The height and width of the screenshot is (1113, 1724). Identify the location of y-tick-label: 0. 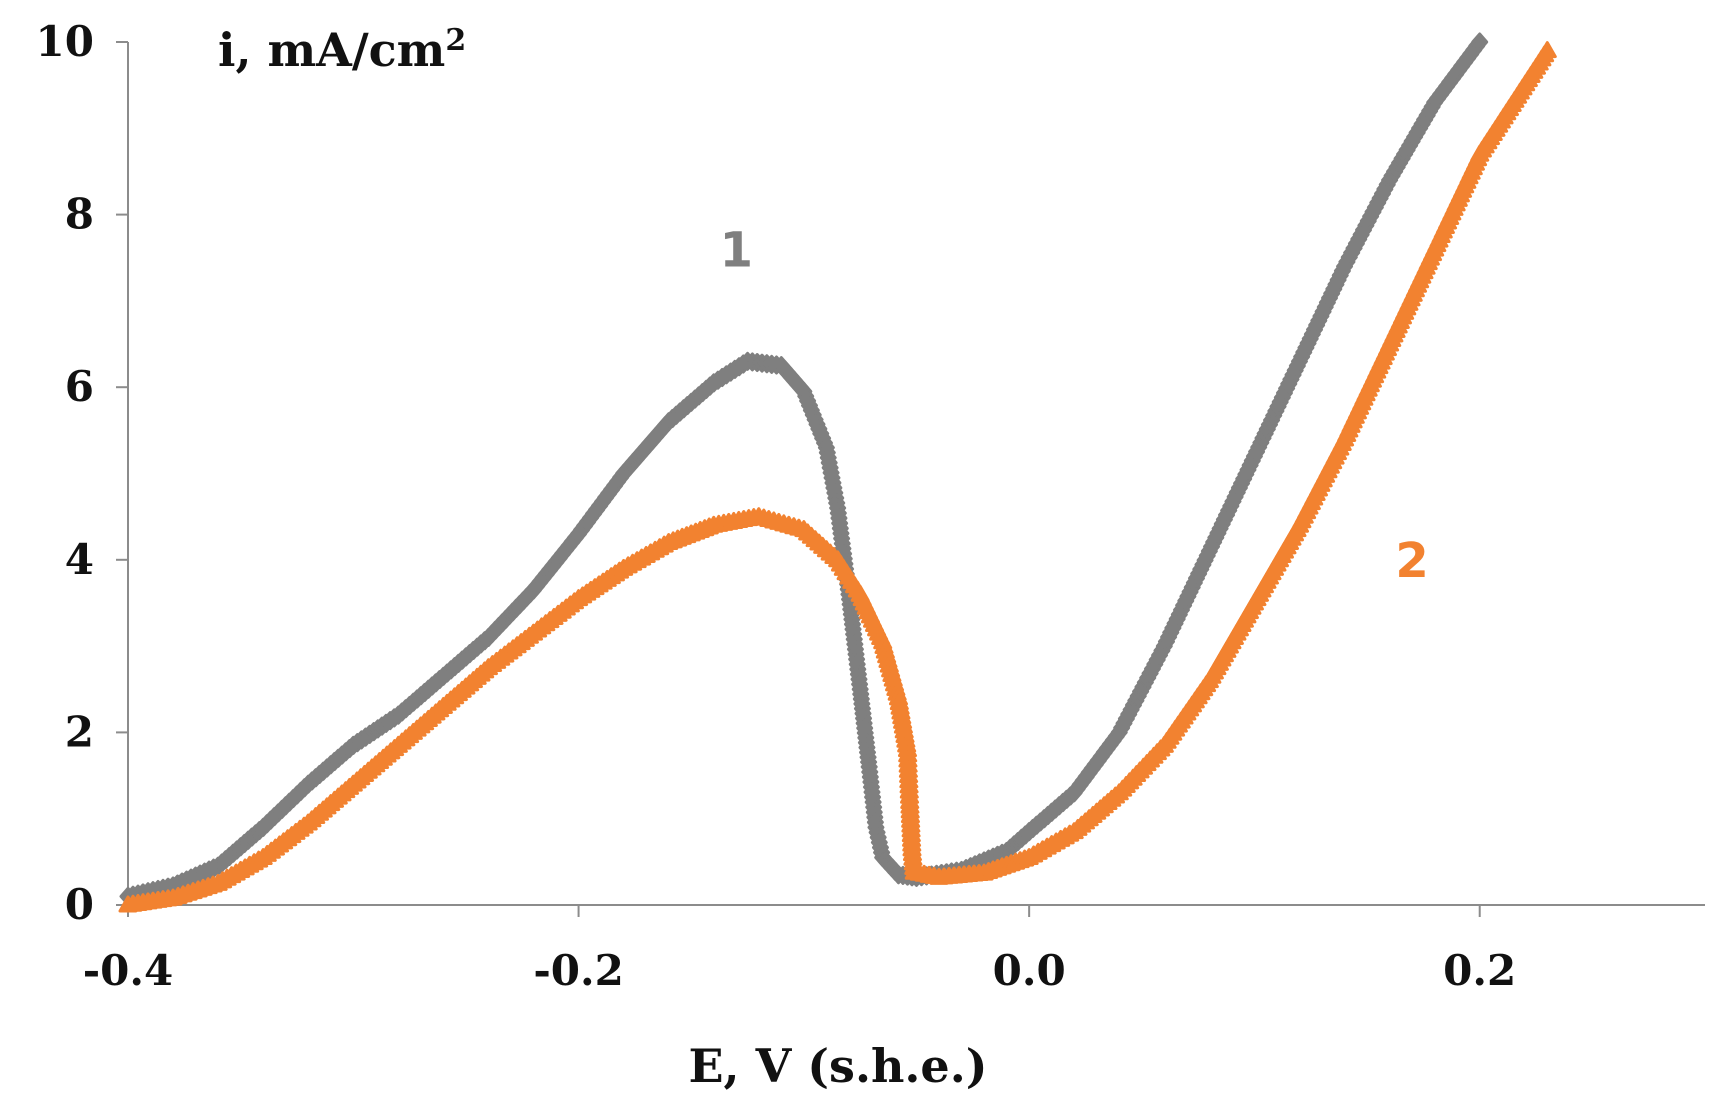
(79, 904).